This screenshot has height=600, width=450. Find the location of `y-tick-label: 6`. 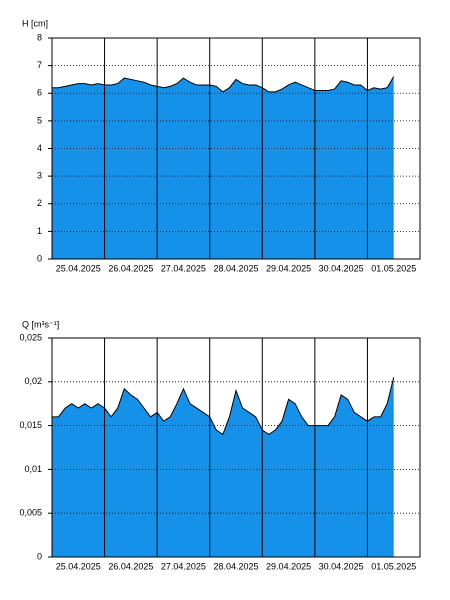

y-tick-label: 6 is located at coordinates (39, 93).